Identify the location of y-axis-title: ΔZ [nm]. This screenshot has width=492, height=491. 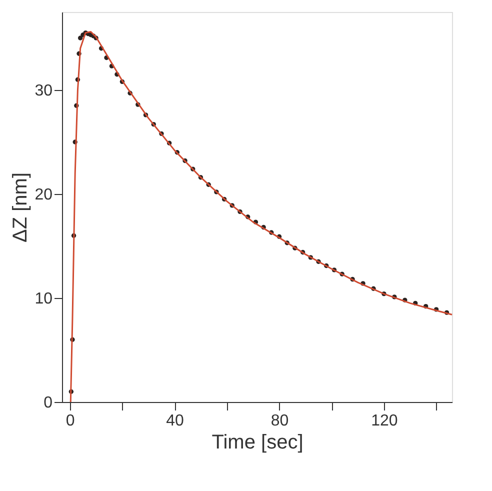
(21, 207).